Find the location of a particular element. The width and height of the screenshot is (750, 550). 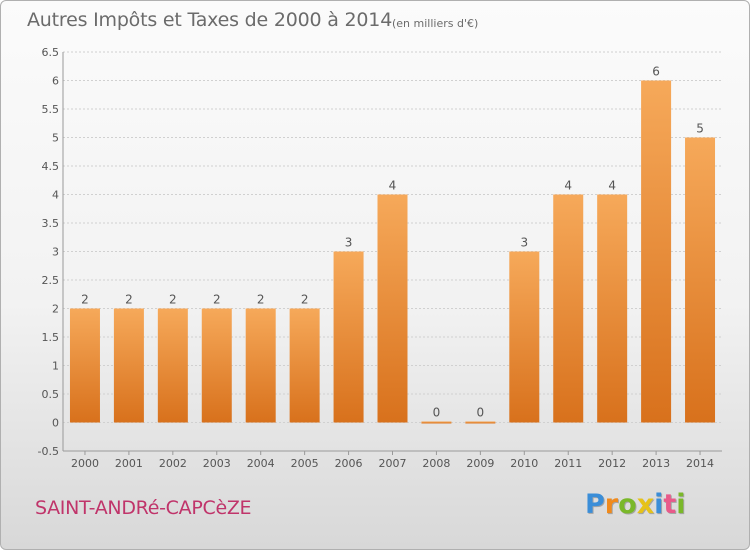

x-tick-label-2001: 2001 is located at coordinates (129, 463).